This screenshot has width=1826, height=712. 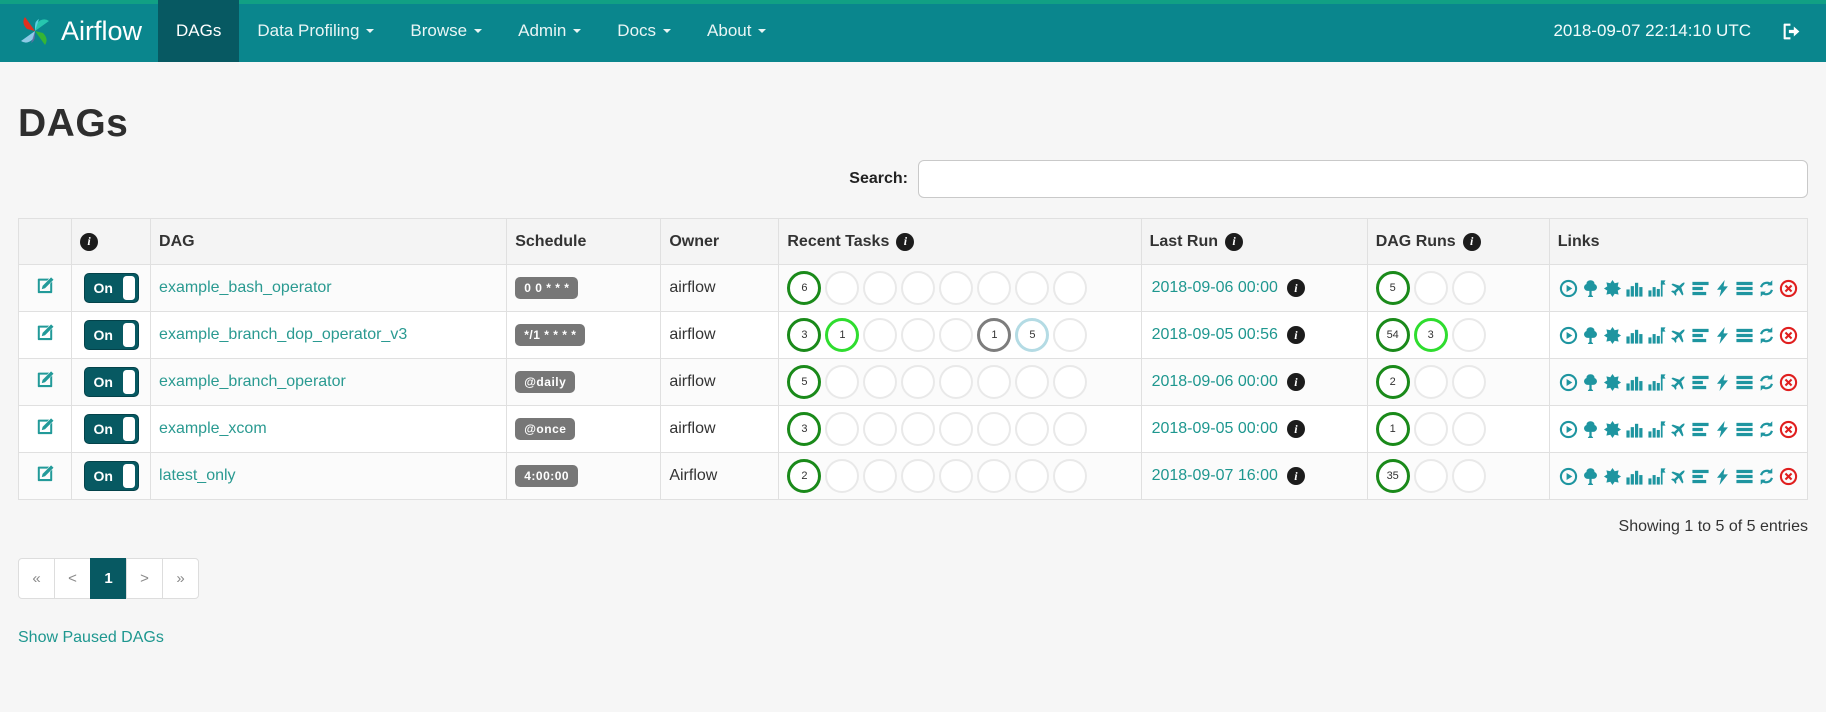 I want to click on task-state-circle: 5, so click(x=804, y=382).